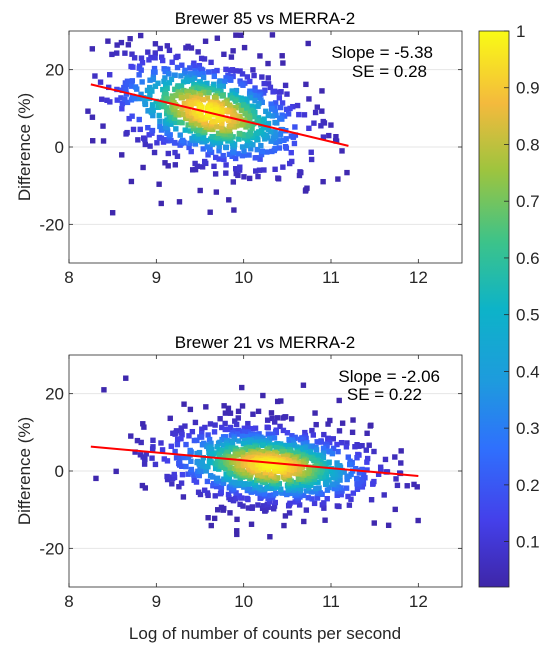  I want to click on slope-annotation-bottom: Slope = -2.06, so click(389, 376).